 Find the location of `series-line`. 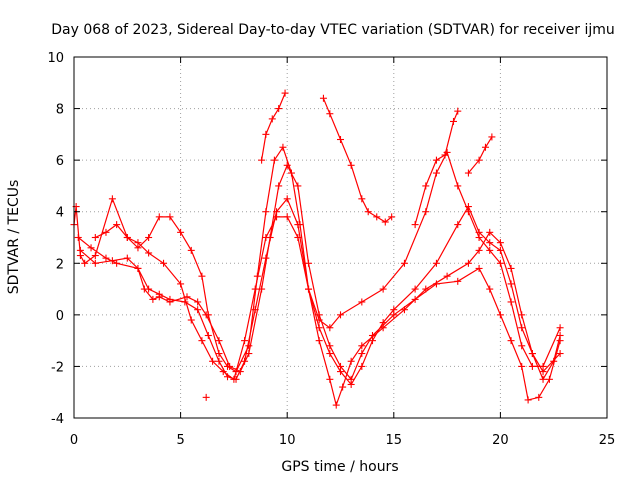

series-line is located at coordinates (436, 167).